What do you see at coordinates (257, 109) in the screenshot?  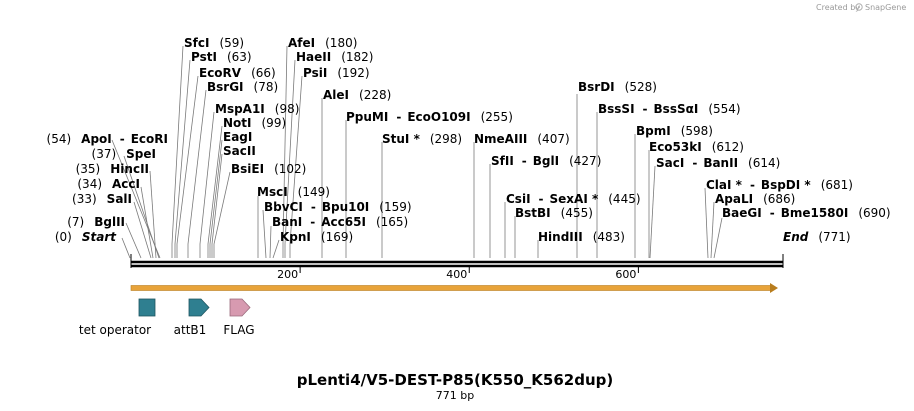 I see `site-label: MspA1I (98)` at bounding box center [257, 109].